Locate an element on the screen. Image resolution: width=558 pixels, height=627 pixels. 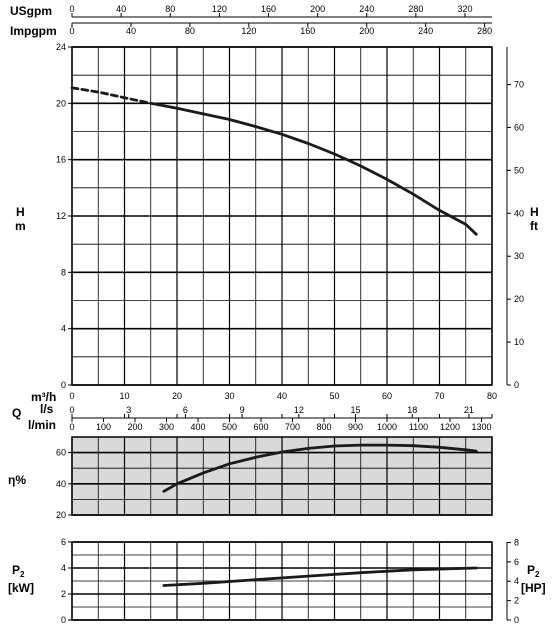
power-grid is located at coordinates (282, 581).